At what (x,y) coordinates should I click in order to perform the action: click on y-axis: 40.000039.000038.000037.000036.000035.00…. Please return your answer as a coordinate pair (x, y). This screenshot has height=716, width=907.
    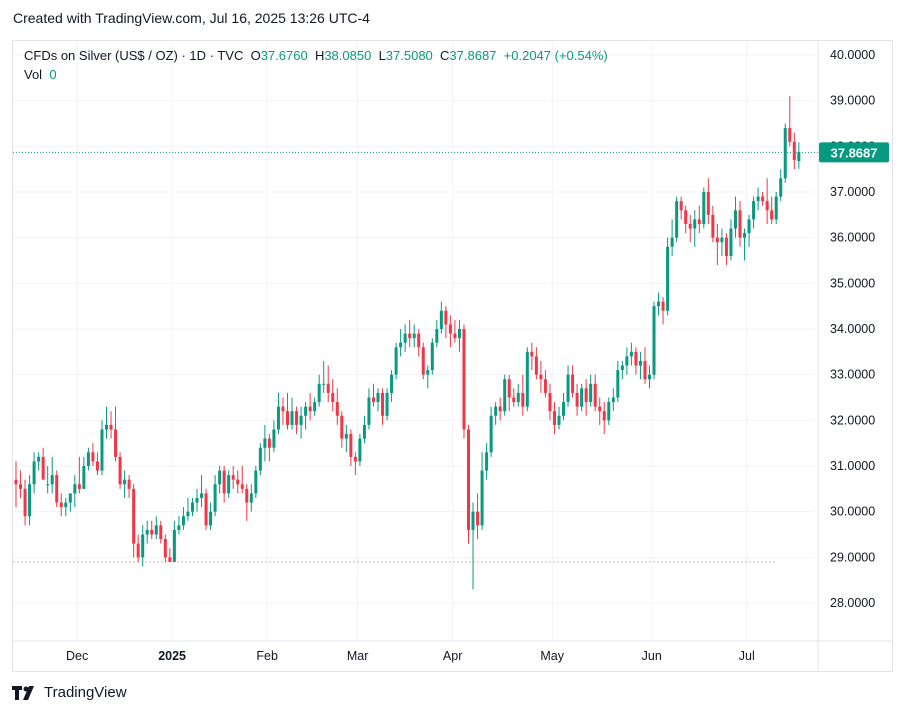
    Looking at the image, I should click on (852, 329).